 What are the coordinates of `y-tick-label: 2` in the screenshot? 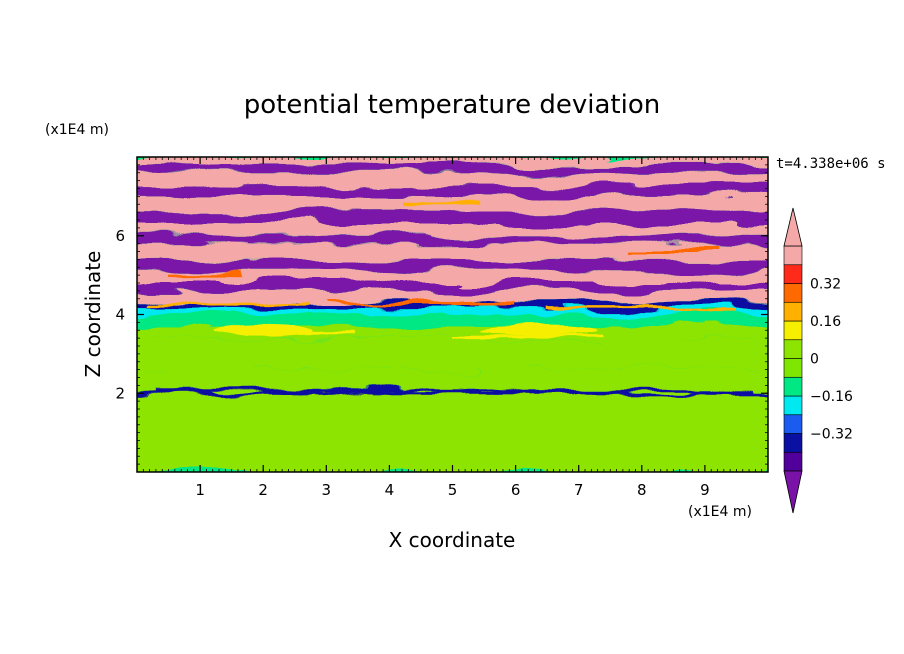 It's located at (120, 393).